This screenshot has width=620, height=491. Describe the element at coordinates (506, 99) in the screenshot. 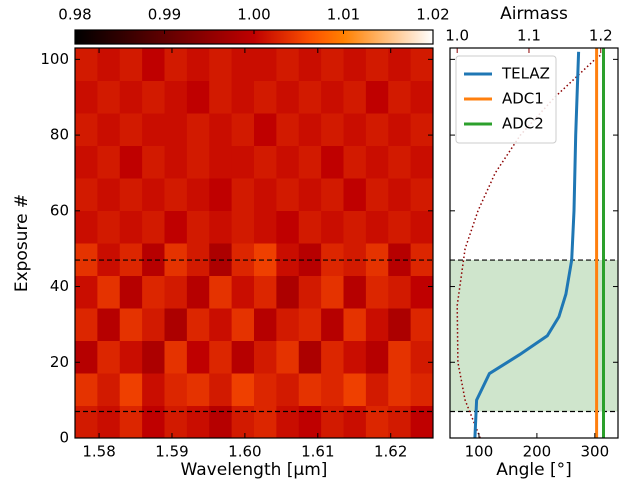

I see `legend-box` at that location.